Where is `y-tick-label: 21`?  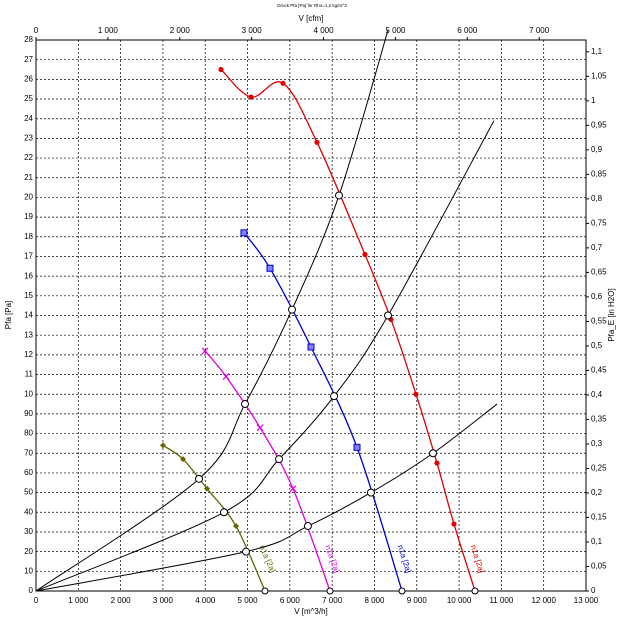
y-tick-label: 21 is located at coordinates (28, 177).